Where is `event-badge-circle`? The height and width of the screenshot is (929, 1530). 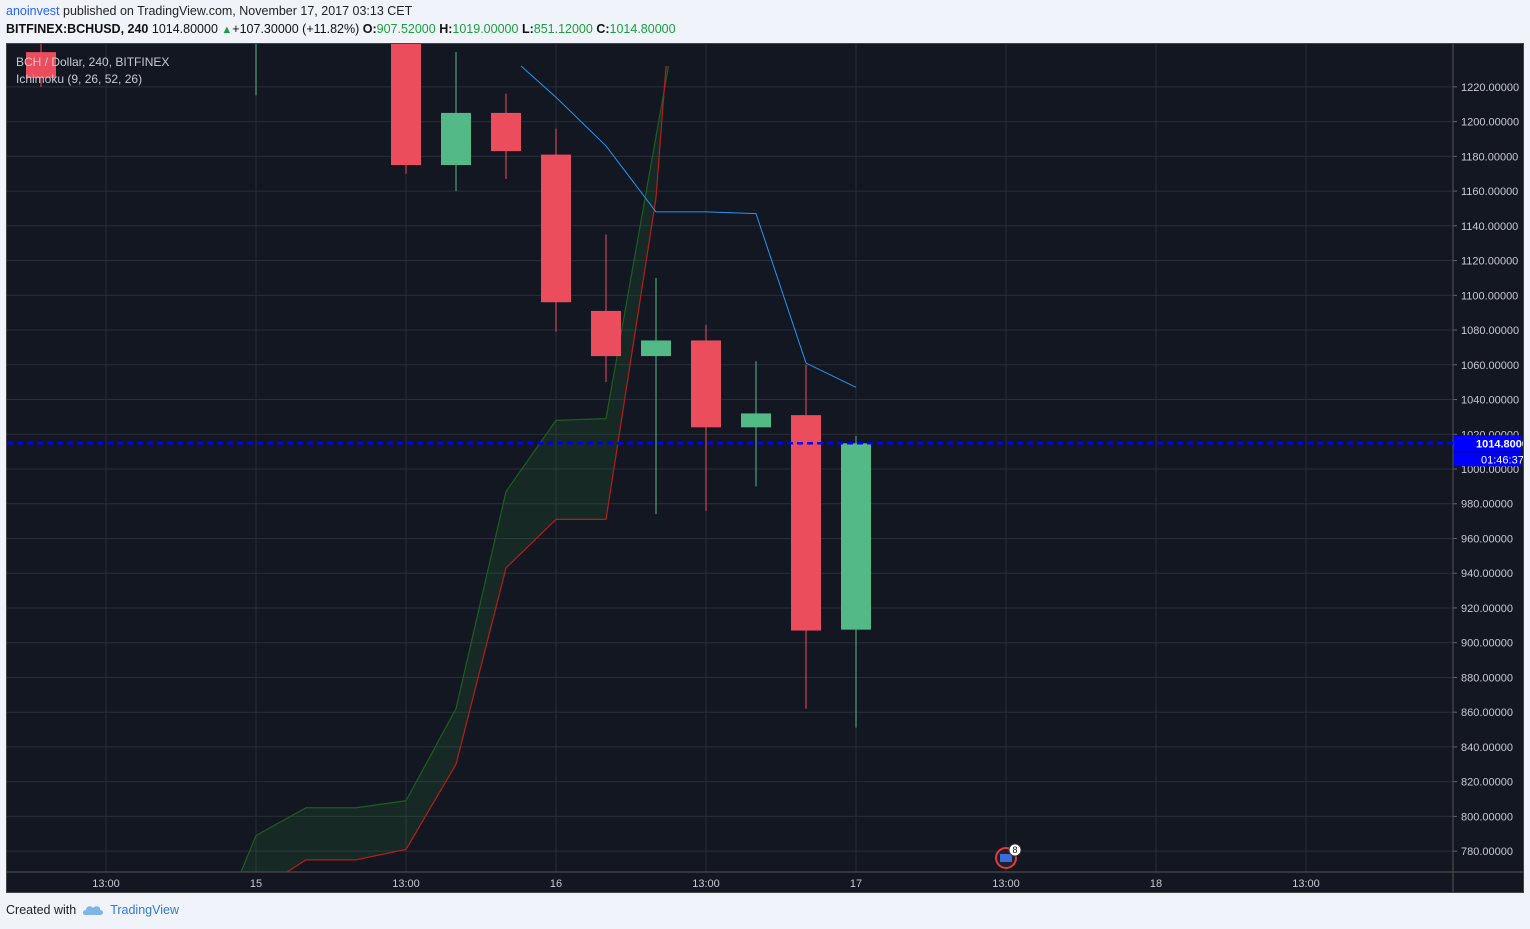 event-badge-circle is located at coordinates (1015, 850).